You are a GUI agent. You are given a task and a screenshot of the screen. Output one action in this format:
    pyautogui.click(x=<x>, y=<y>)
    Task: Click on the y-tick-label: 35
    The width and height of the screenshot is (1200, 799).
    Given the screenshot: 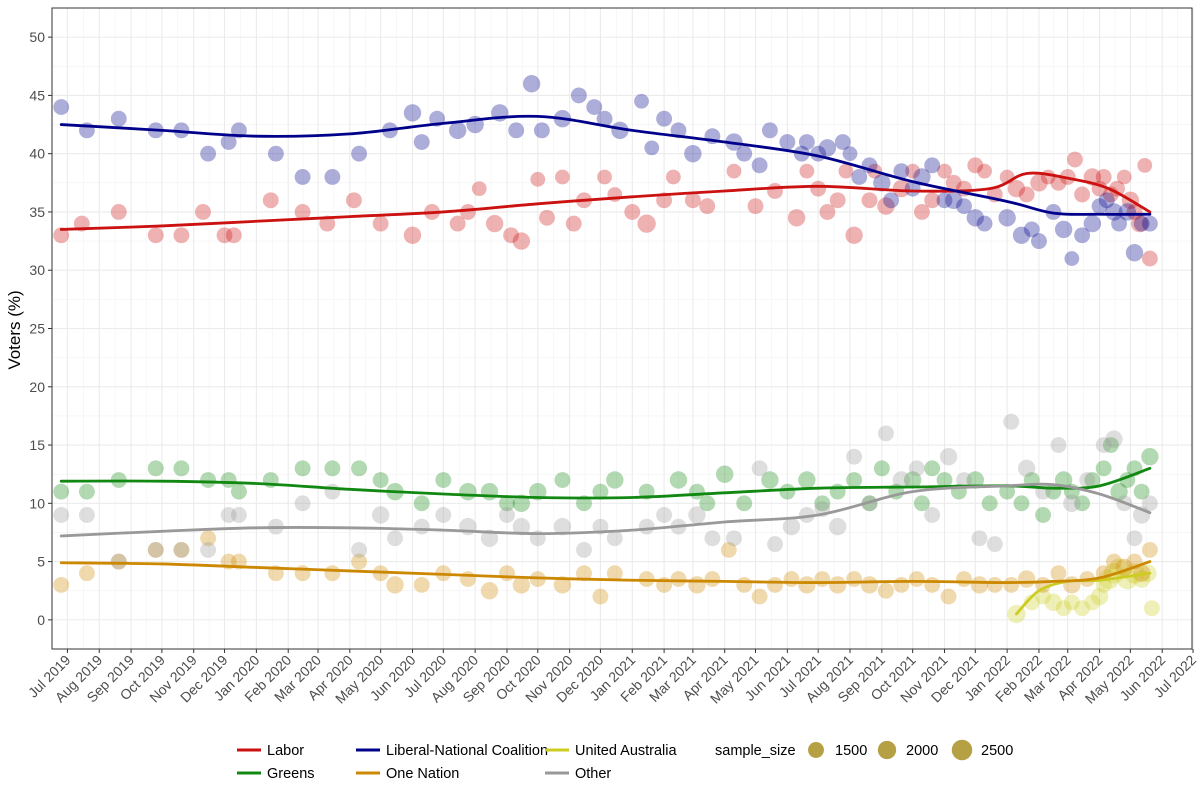 What is the action you would take?
    pyautogui.click(x=37, y=212)
    